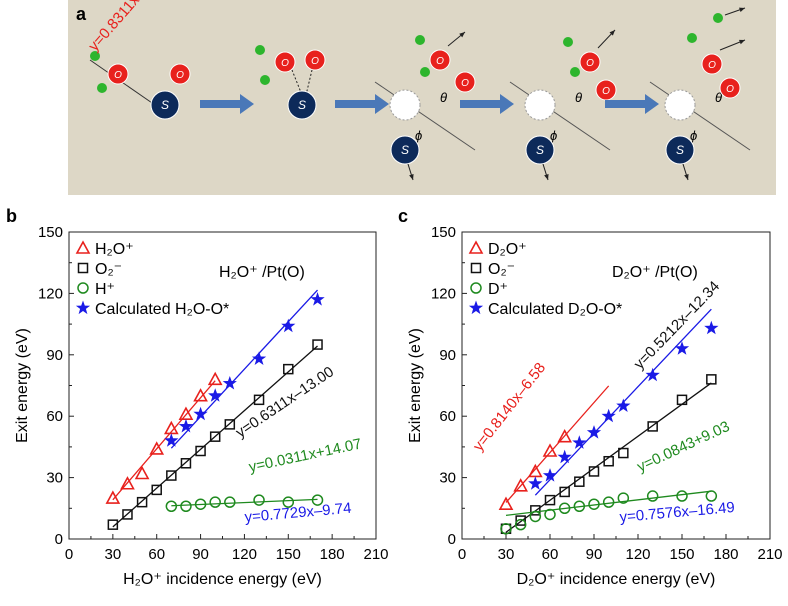 The width and height of the screenshot is (788, 606). Describe the element at coordinates (105, 289) in the screenshot. I see `legend-entry: H⁺` at that location.